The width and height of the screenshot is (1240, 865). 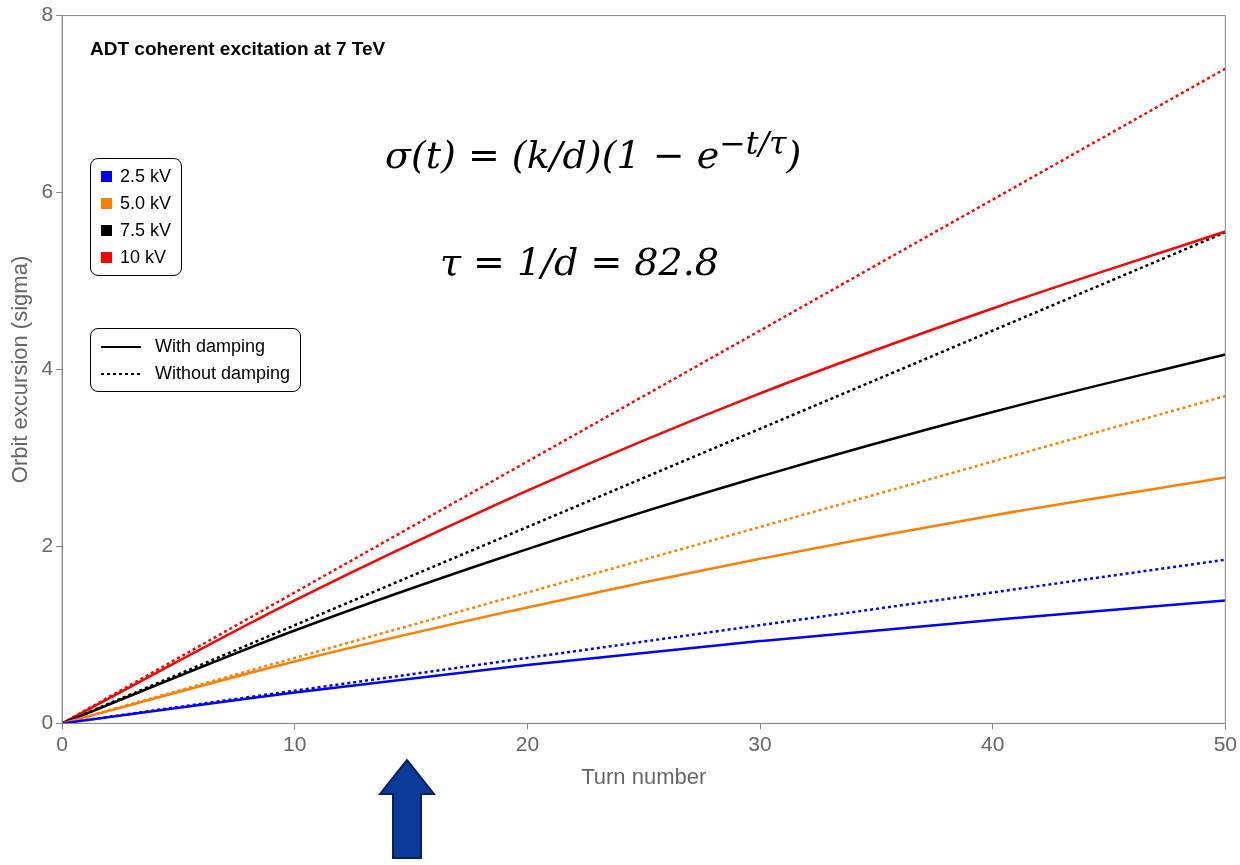 What do you see at coordinates (223, 373) in the screenshot?
I see `annotation: Without damping` at bounding box center [223, 373].